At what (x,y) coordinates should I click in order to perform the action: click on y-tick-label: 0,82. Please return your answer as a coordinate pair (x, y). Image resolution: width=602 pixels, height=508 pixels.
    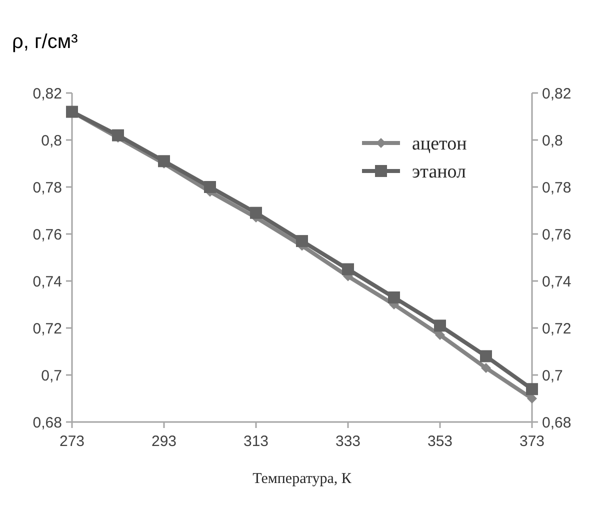
    Looking at the image, I should click on (47, 93).